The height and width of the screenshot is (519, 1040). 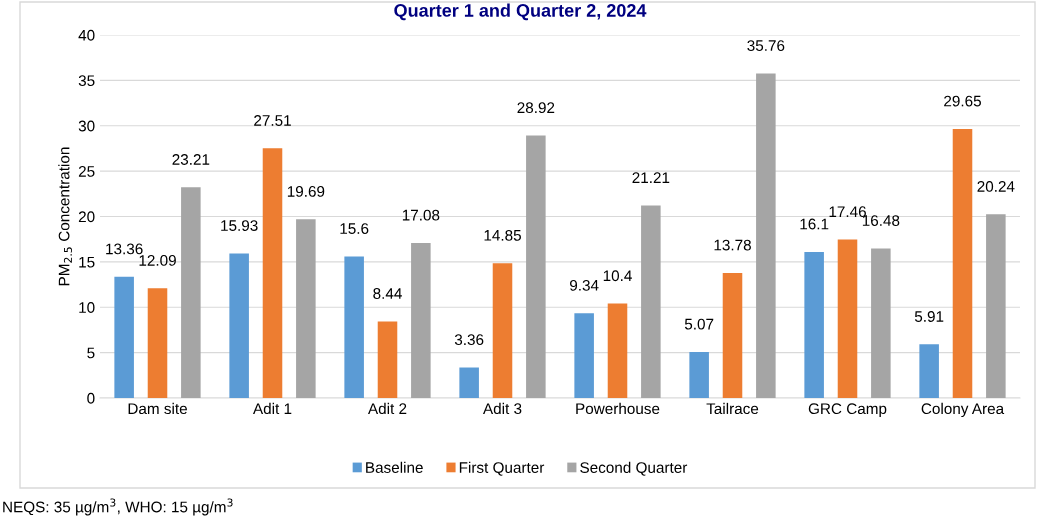 What do you see at coordinates (618, 408) in the screenshot?
I see `x-tick-label: Powerhouse` at bounding box center [618, 408].